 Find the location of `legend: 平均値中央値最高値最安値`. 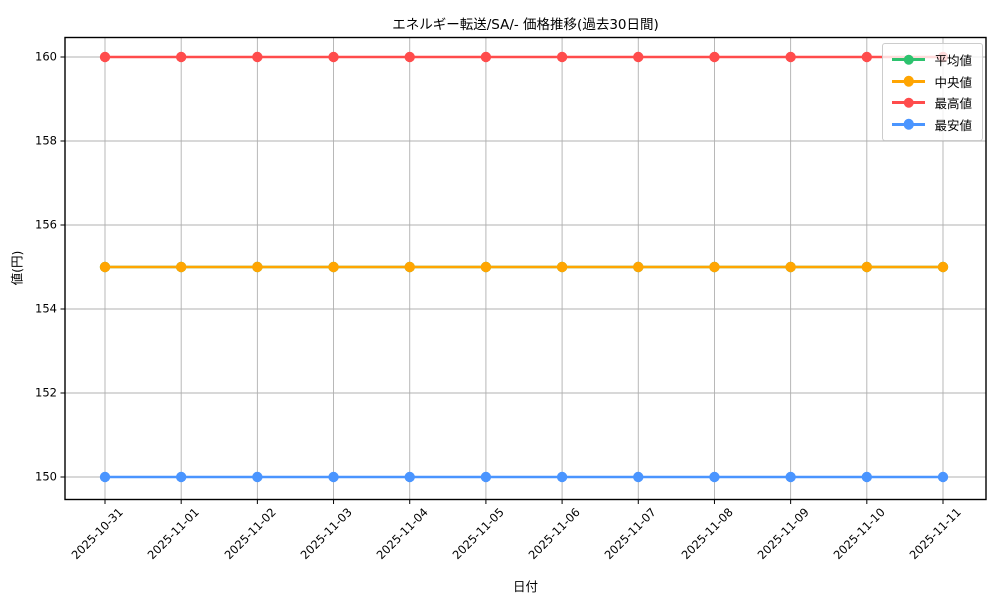

legend: 平均値中央値最高値最安値 is located at coordinates (932, 92).